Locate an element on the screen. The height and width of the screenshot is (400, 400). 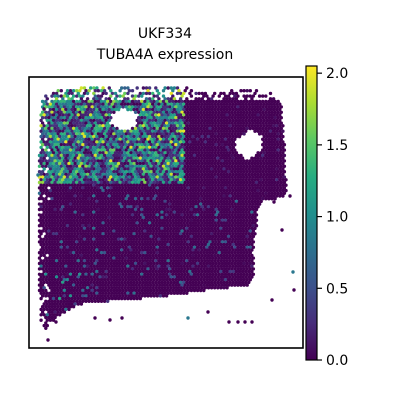
chart-title-line-2: TUBA4A expression is located at coordinates (164, 55).